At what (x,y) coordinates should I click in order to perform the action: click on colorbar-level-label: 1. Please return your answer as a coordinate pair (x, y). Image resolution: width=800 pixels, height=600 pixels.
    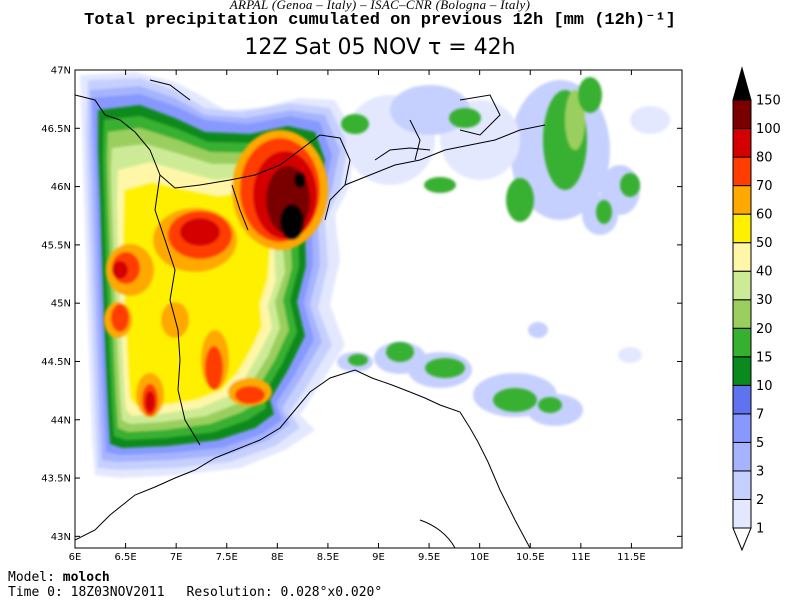
    Looking at the image, I should click on (760, 529).